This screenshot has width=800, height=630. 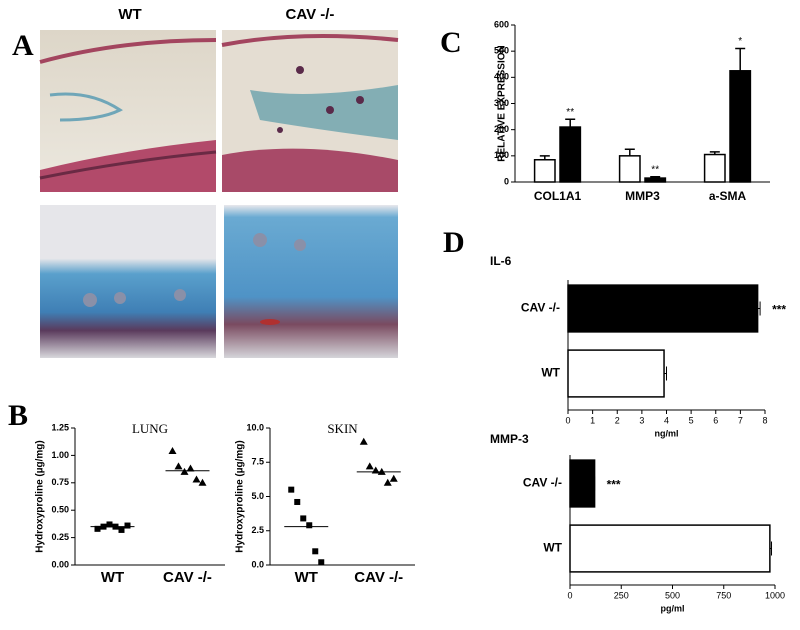 I want to click on chart-title: IL-6, so click(x=501, y=261).